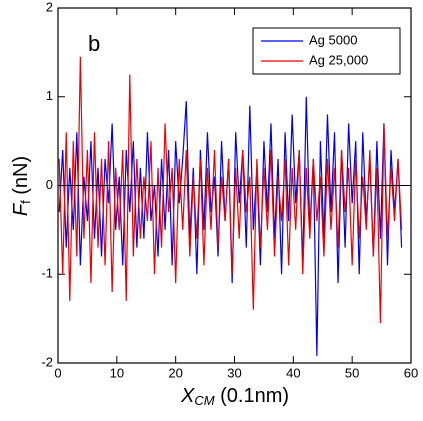 This screenshot has width=423, height=421. Describe the element at coordinates (117, 372) in the screenshot. I see `x-tick-label: 10` at that location.